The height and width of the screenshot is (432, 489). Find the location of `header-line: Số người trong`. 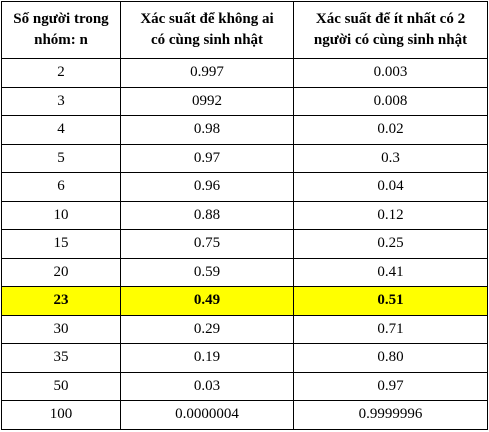

header-line: Số người trong is located at coordinates (61, 19).